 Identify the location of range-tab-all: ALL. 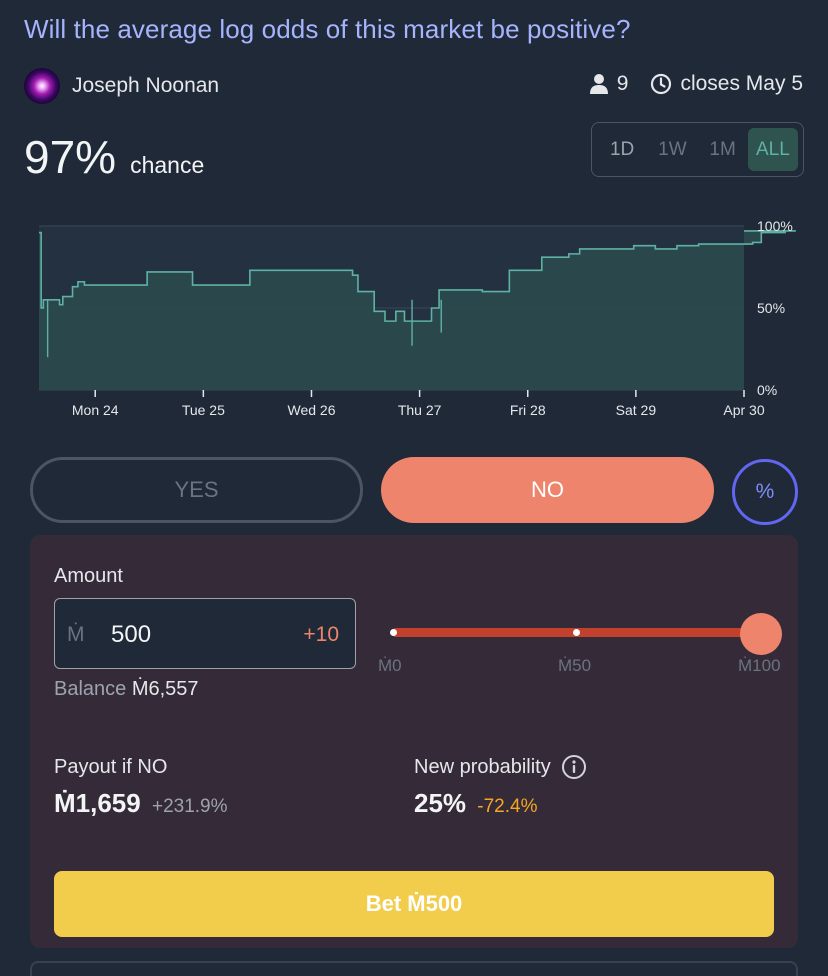
(772, 149).